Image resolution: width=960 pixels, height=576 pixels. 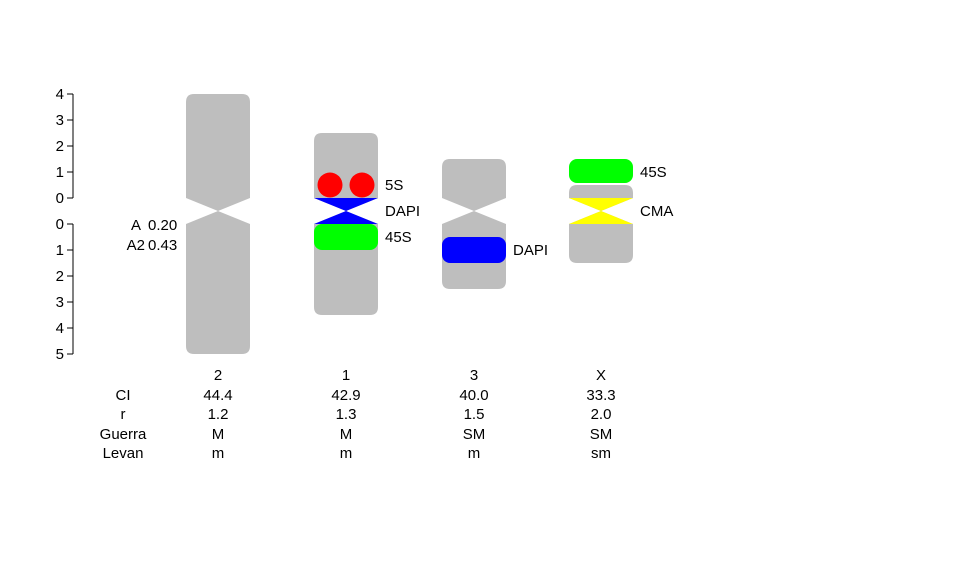 What do you see at coordinates (656, 211) in the screenshot?
I see `mark-label: CMA` at bounding box center [656, 211].